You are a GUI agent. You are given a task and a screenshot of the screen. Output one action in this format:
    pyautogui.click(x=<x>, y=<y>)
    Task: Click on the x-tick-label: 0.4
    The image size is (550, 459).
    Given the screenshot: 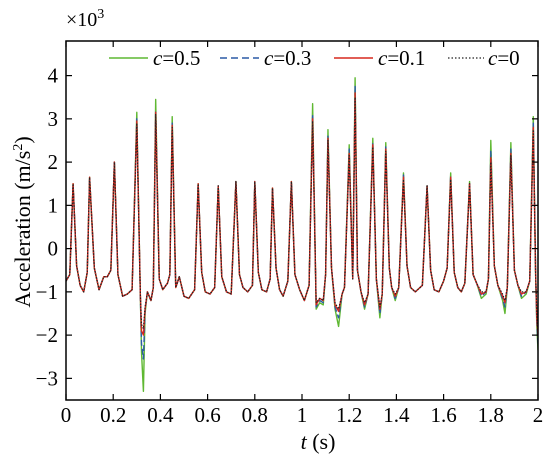 What is the action you would take?
    pyautogui.click(x=160, y=415)
    